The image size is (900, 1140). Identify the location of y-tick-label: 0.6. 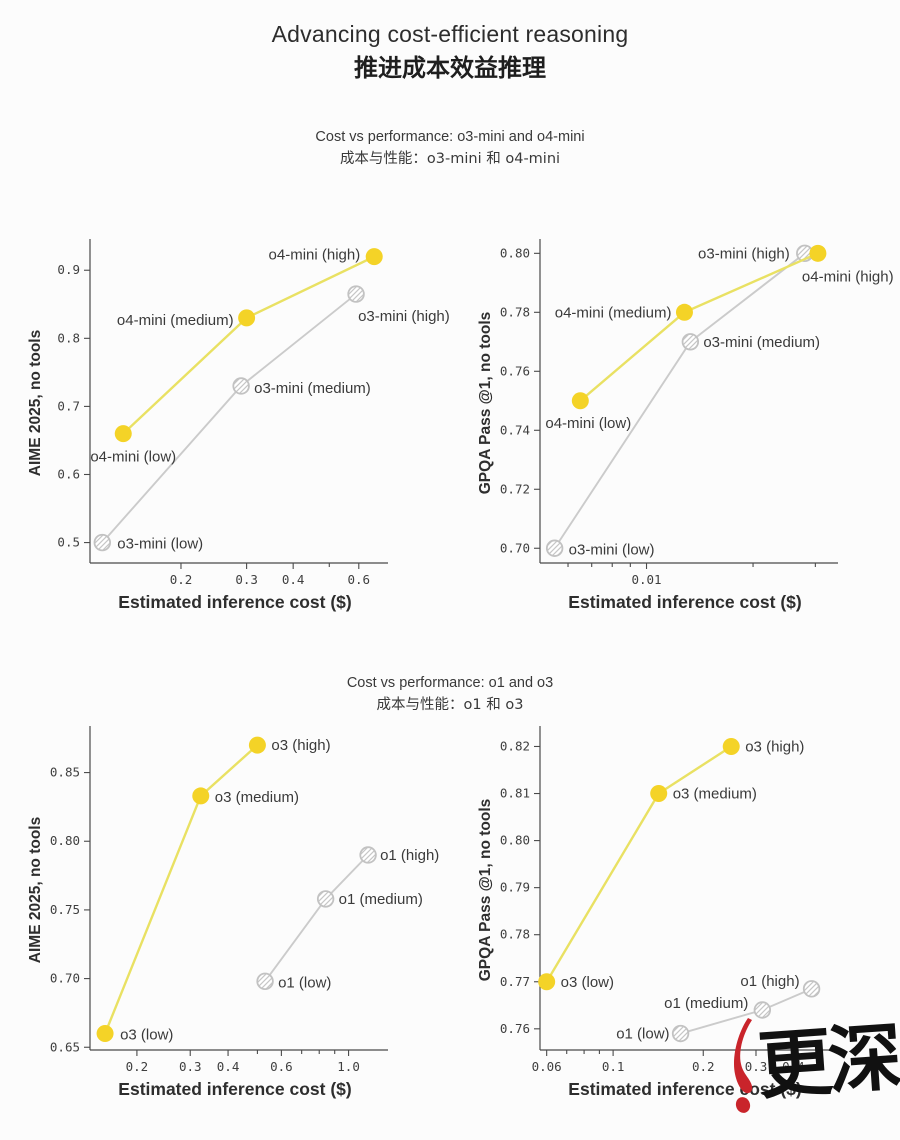
(68, 473).